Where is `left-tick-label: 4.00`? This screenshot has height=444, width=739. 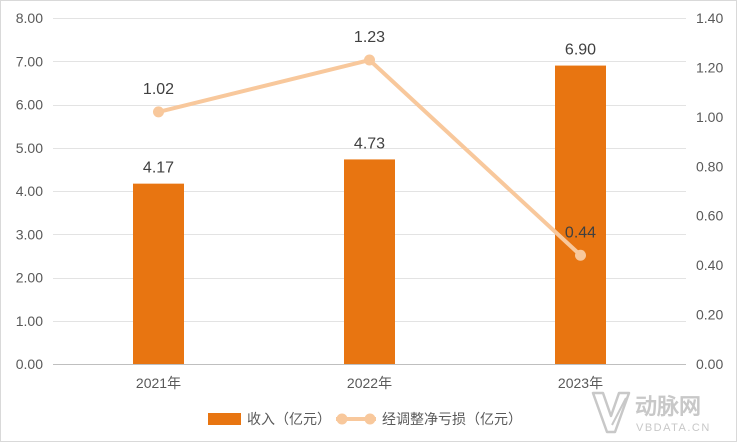
left-tick-label: 4.00 is located at coordinates (29, 191).